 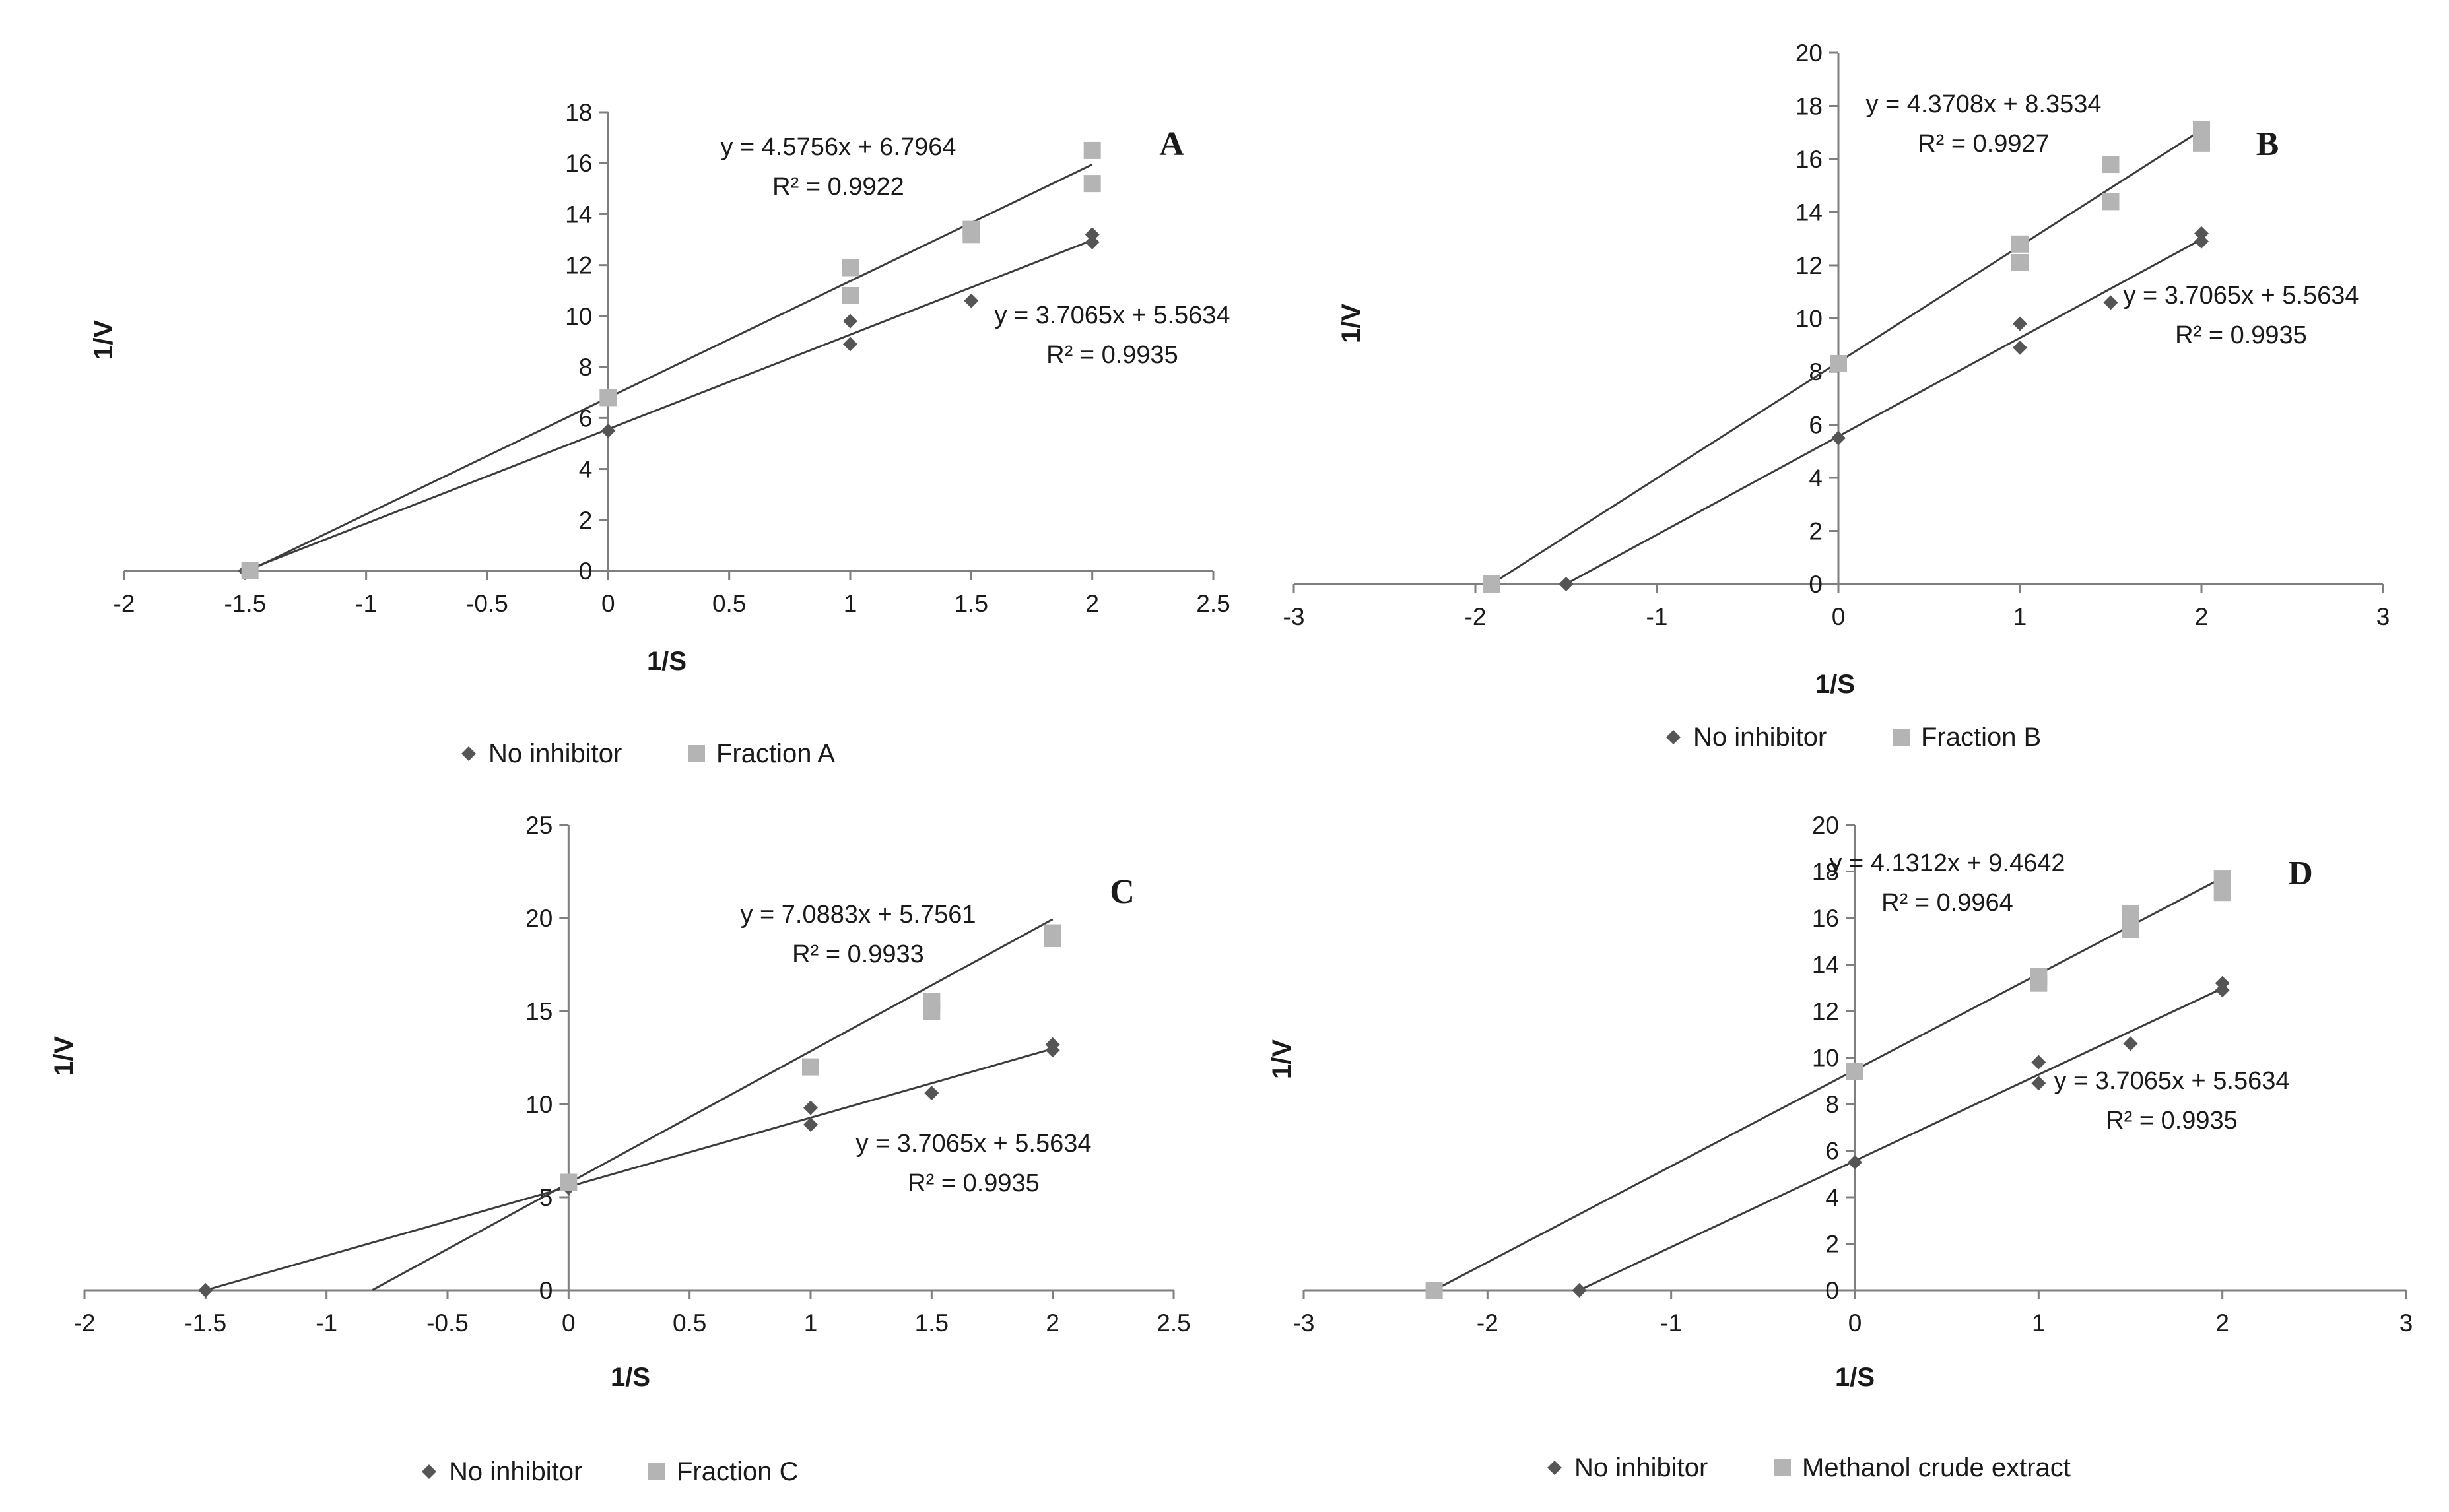 What do you see at coordinates (1171, 144) in the screenshot?
I see `panel-letter: A` at bounding box center [1171, 144].